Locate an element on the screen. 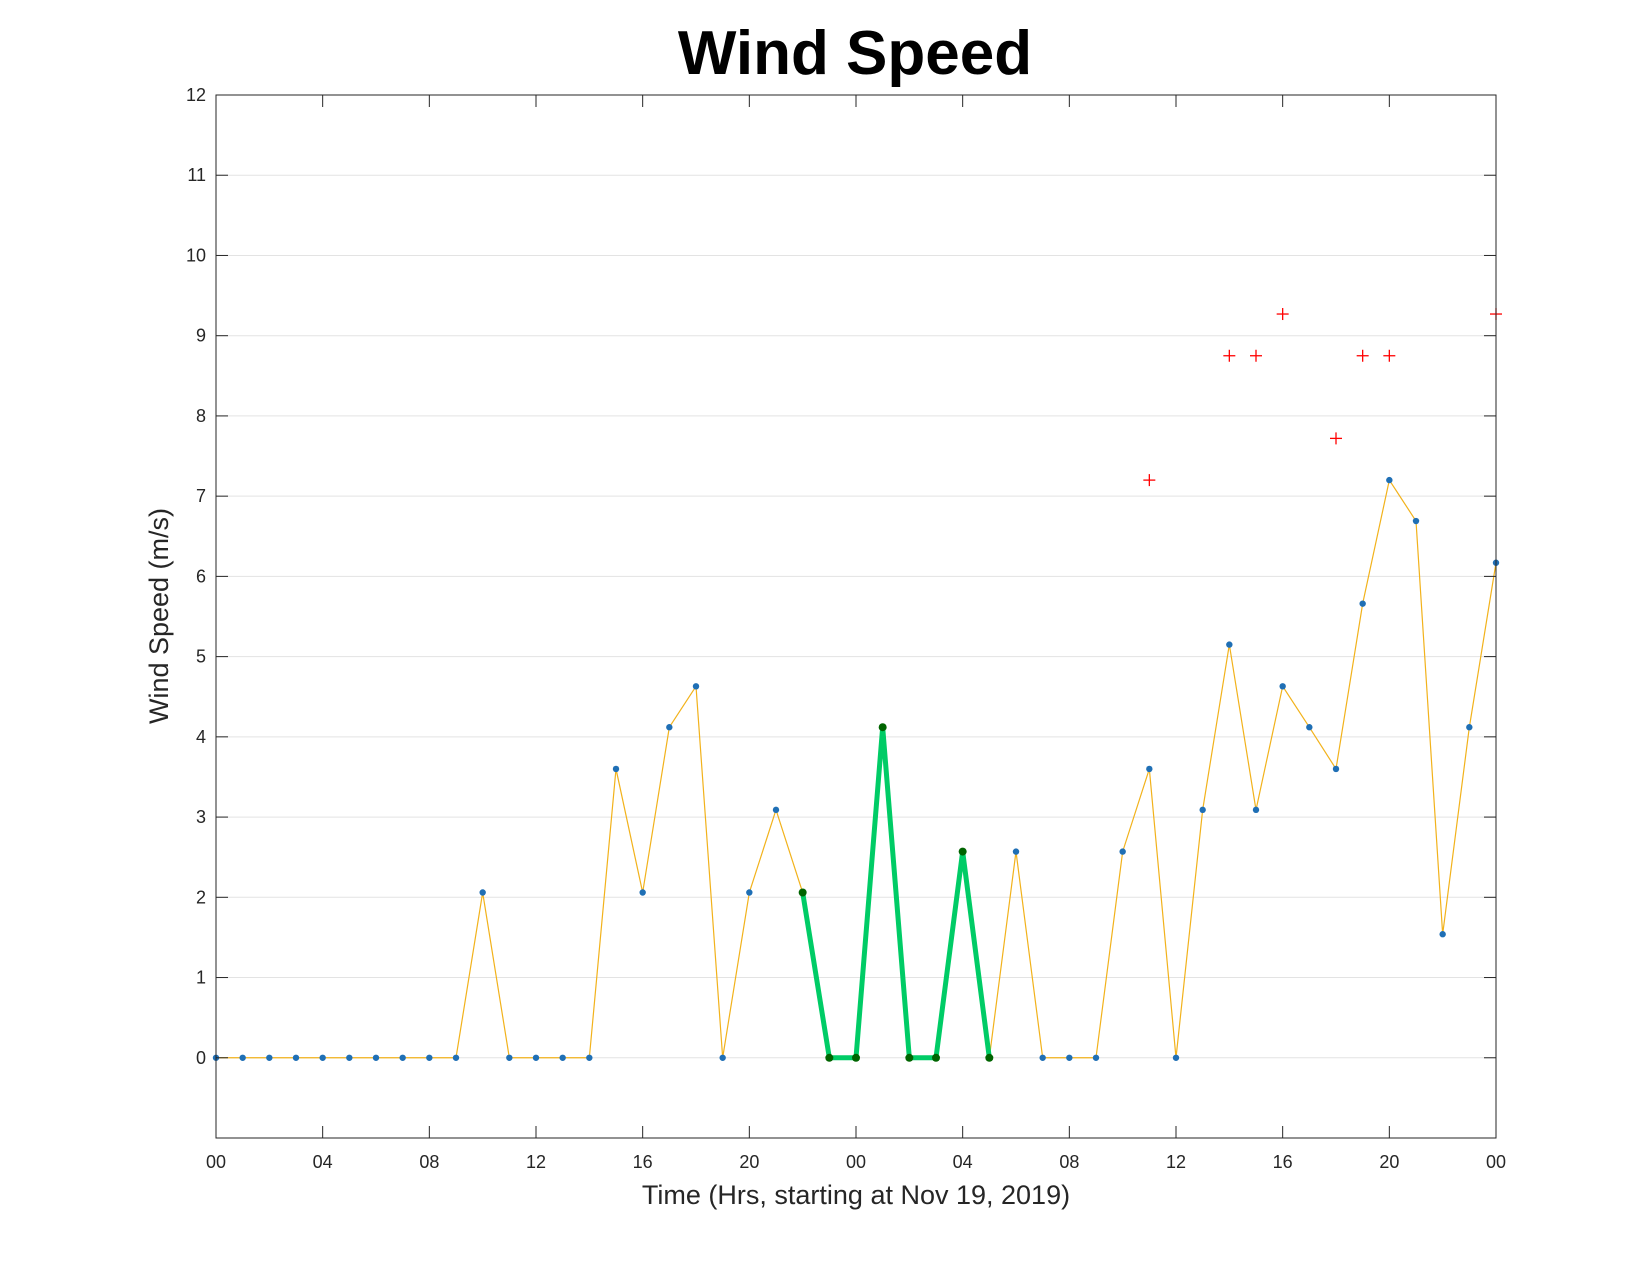  y-tick-label: 1 is located at coordinates (201, 978).